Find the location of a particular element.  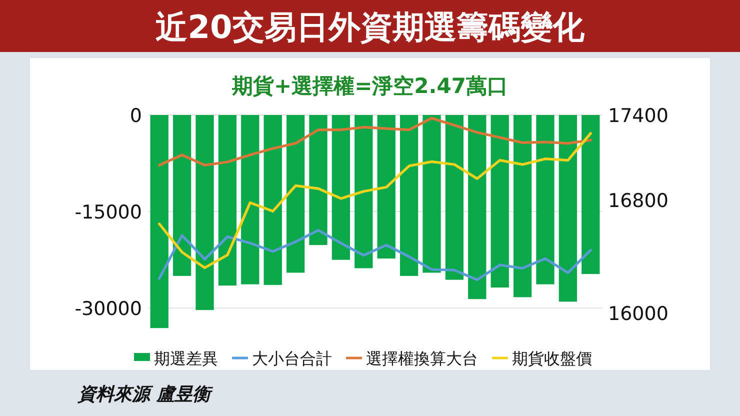

y2-tick-label: 17400 is located at coordinates (638, 116).